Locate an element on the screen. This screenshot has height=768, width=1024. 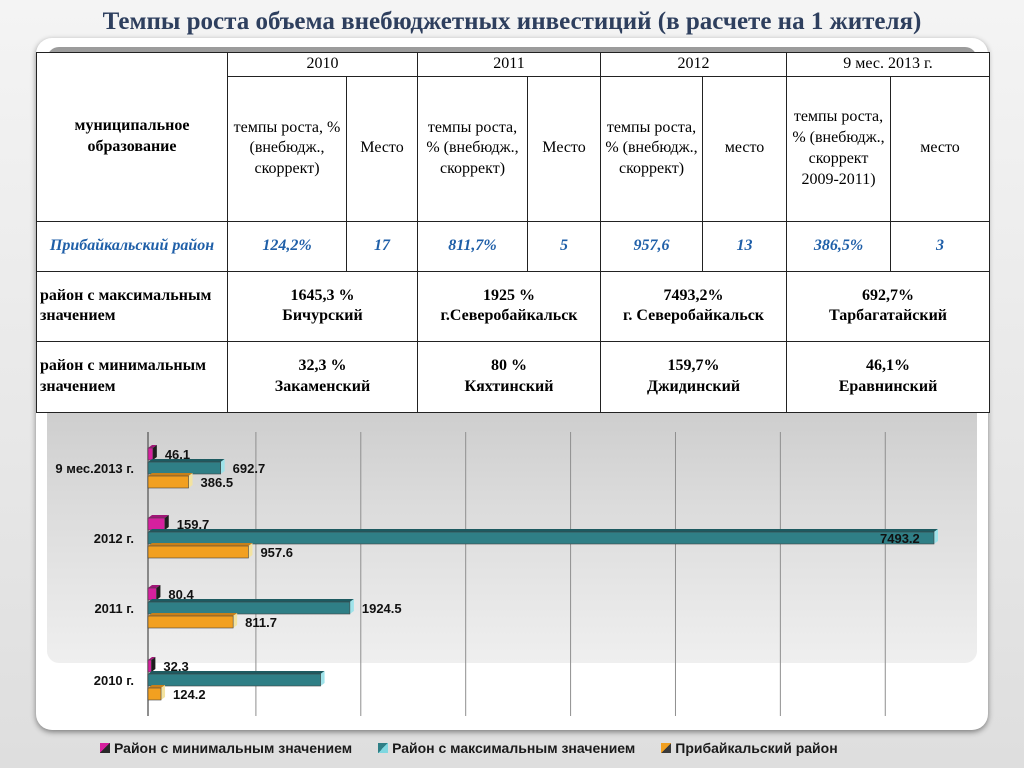
legend-item-min: Район с минимальным значением is located at coordinates (226, 748).